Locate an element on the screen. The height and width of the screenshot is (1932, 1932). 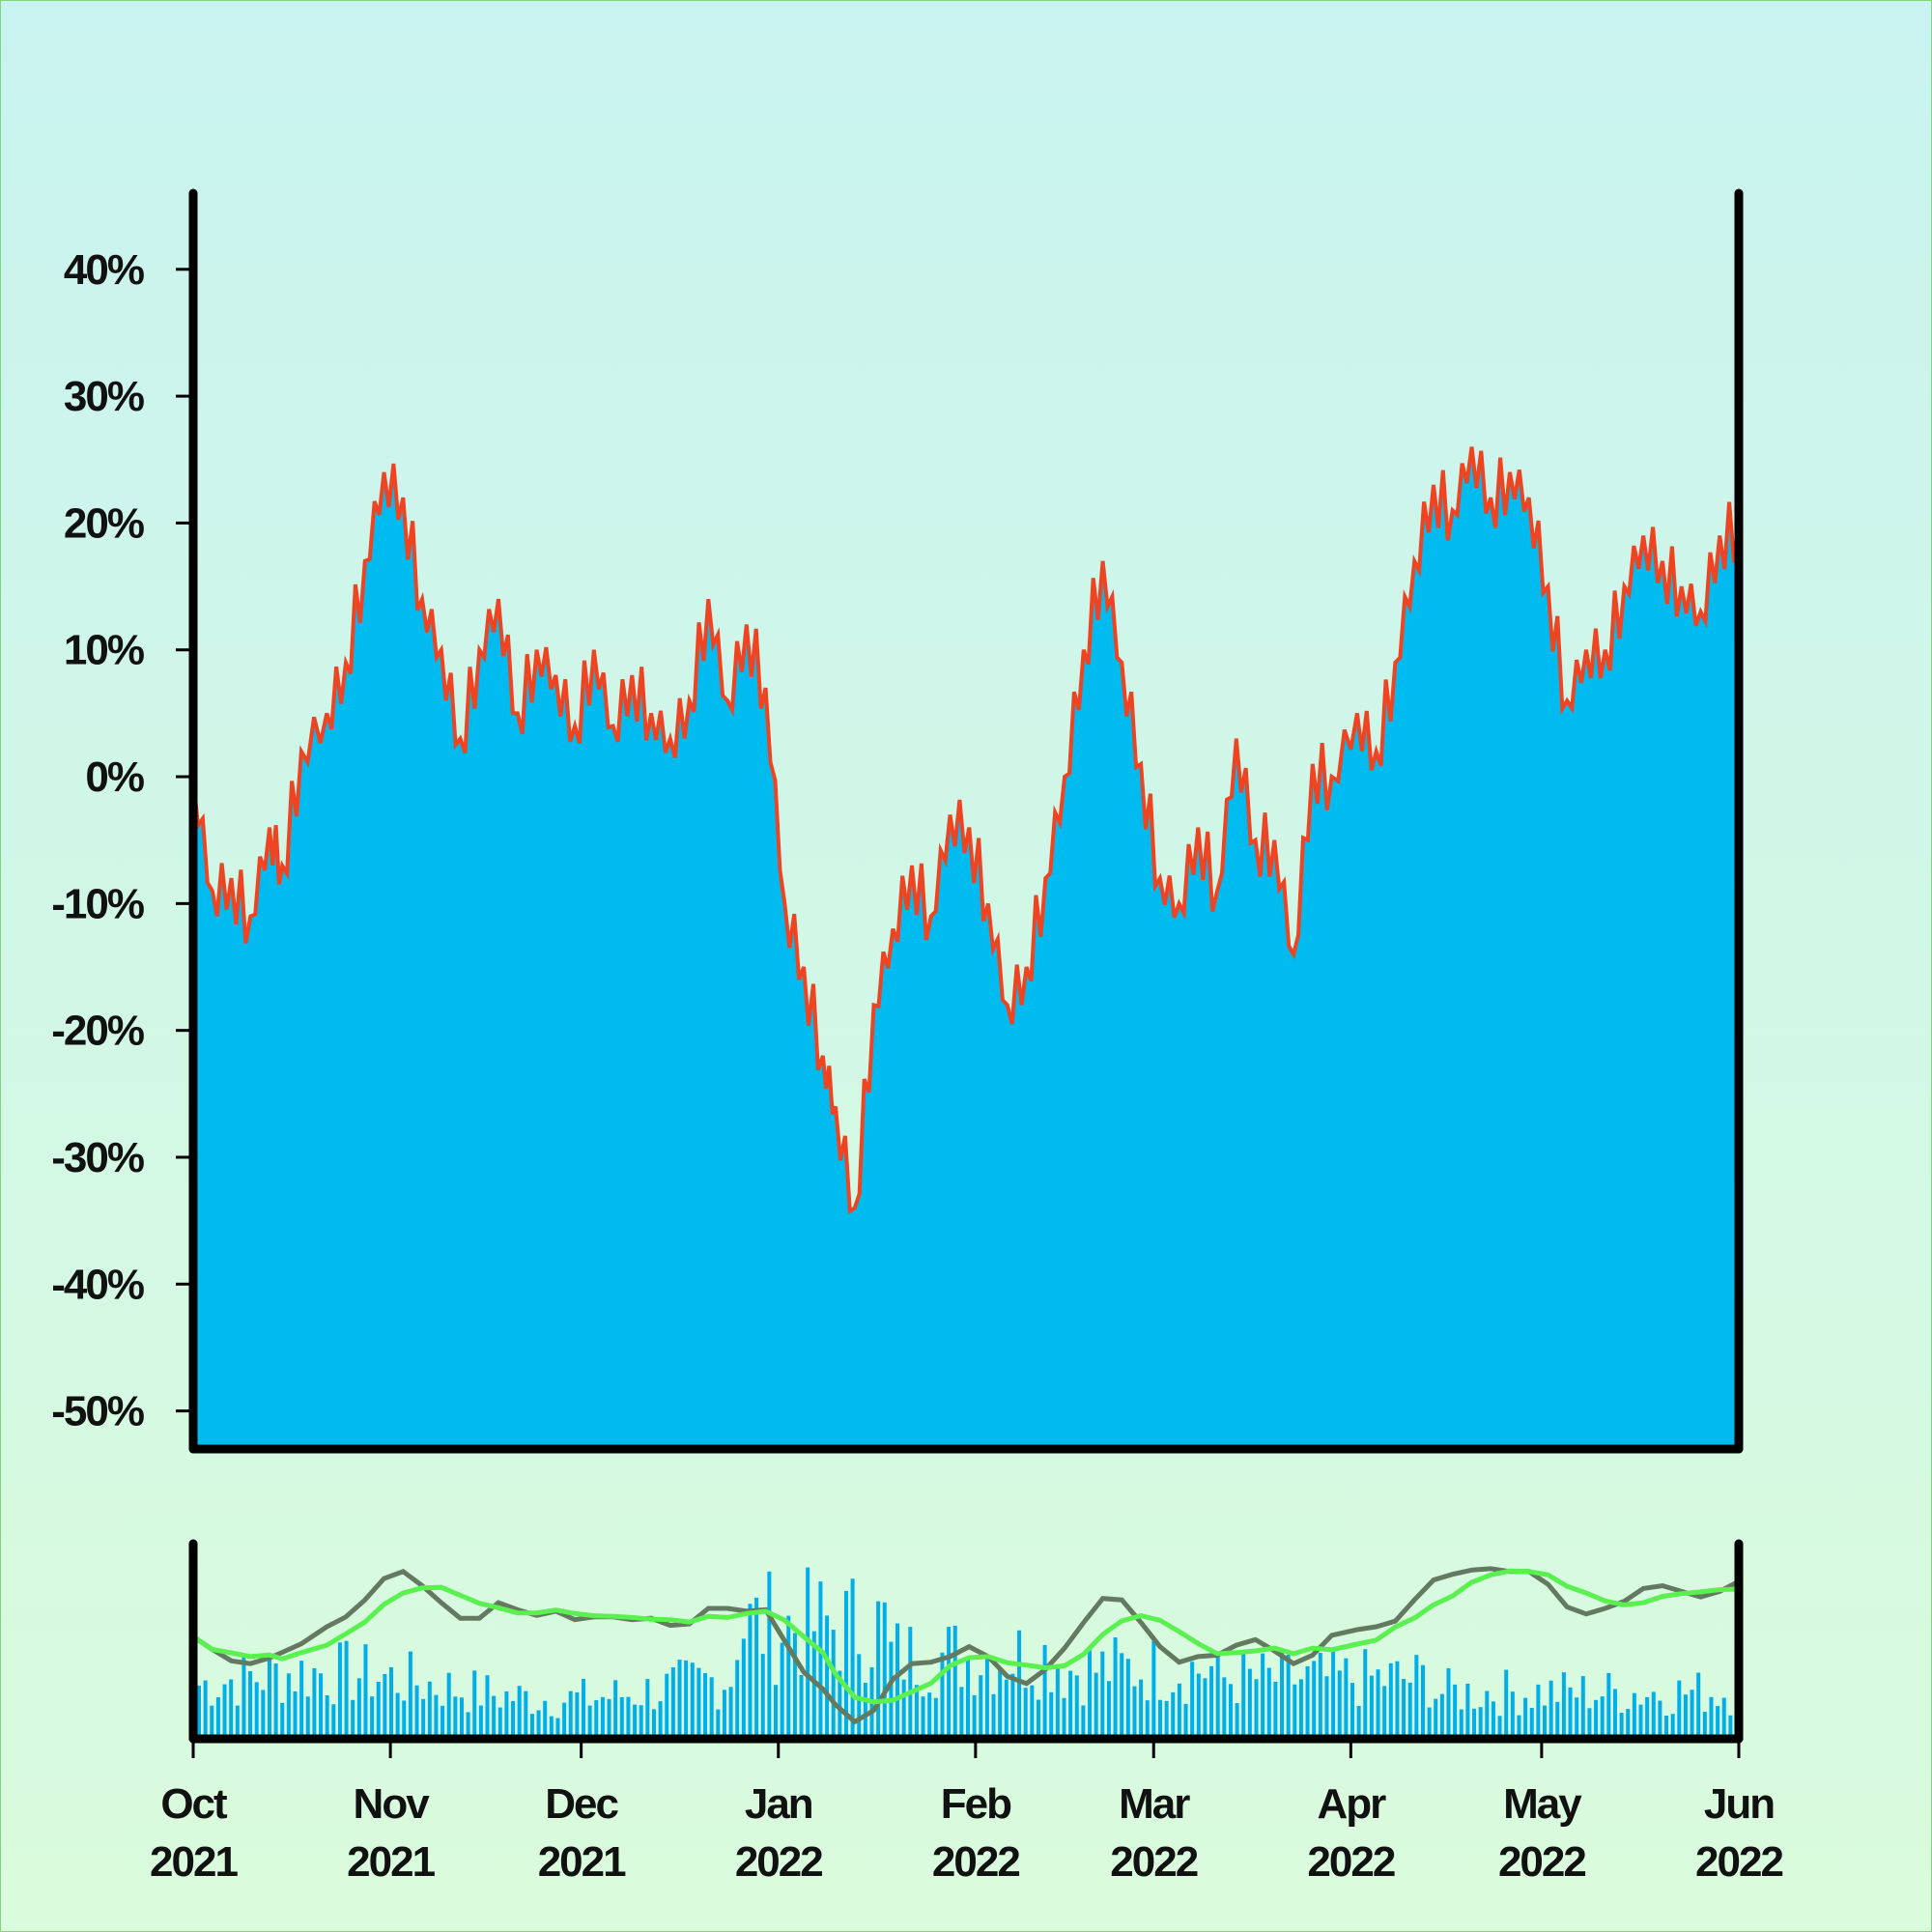
y-tick-label: -50% is located at coordinates (97, 1411).